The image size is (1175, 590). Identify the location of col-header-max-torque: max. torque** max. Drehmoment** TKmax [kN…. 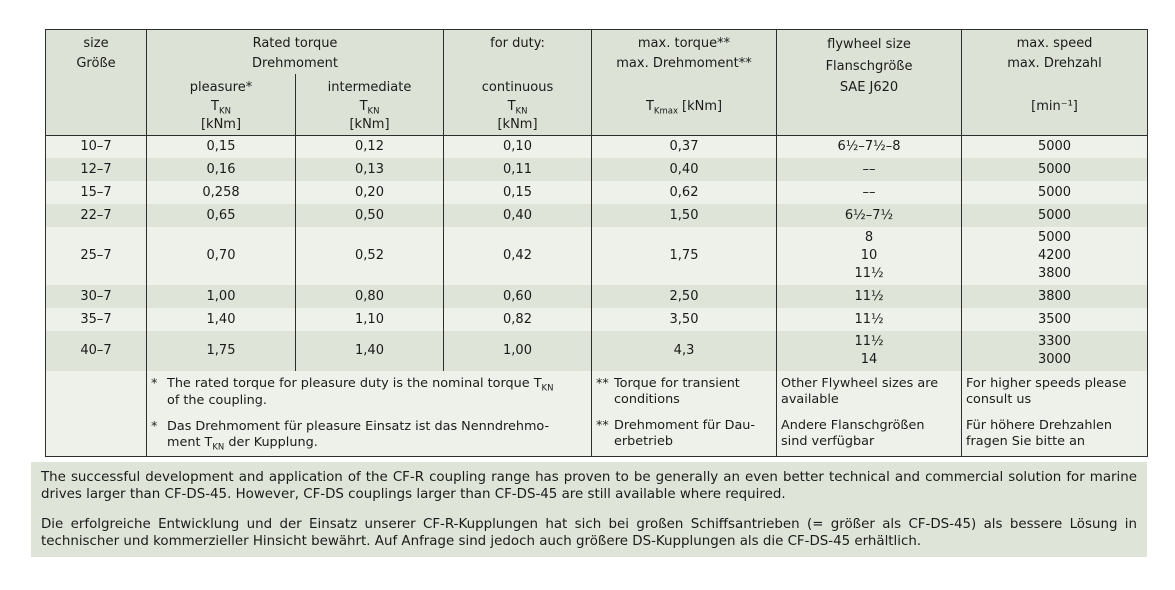
(684, 82).